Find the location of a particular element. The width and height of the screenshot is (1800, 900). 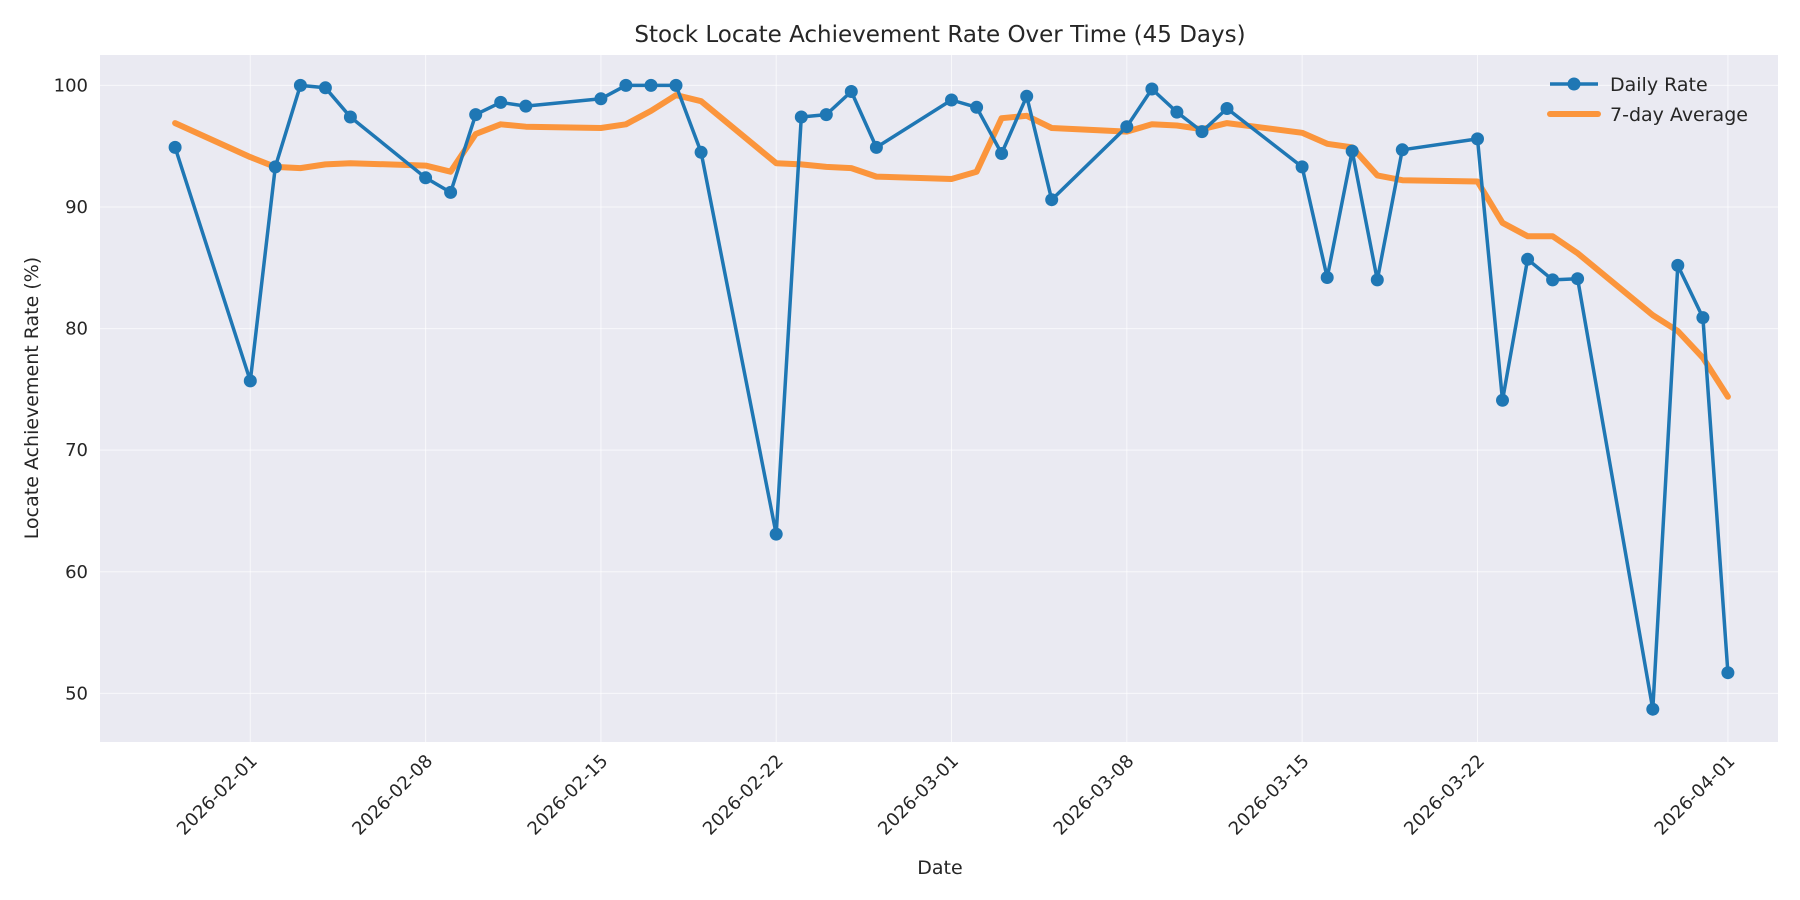

y-tick-labels: 50 60 70 80 90 100 is located at coordinates (71, 389).